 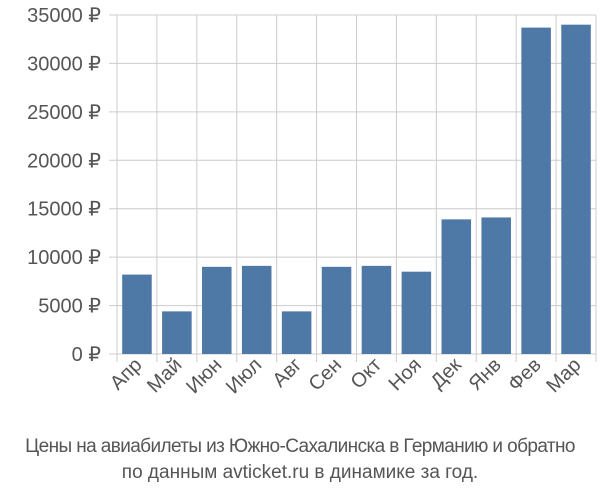 I want to click on y-tick-label: 20000 ₽, so click(x=64, y=161).